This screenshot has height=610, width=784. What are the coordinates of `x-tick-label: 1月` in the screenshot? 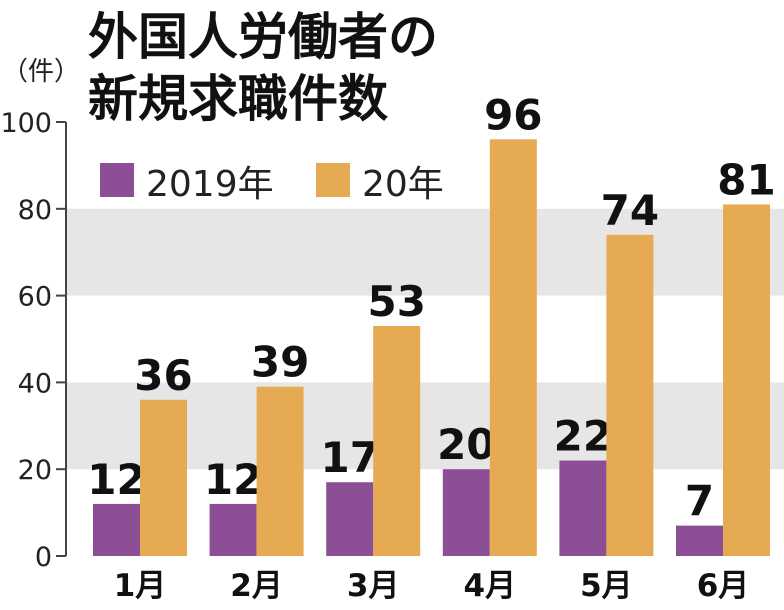 It's located at (140, 586).